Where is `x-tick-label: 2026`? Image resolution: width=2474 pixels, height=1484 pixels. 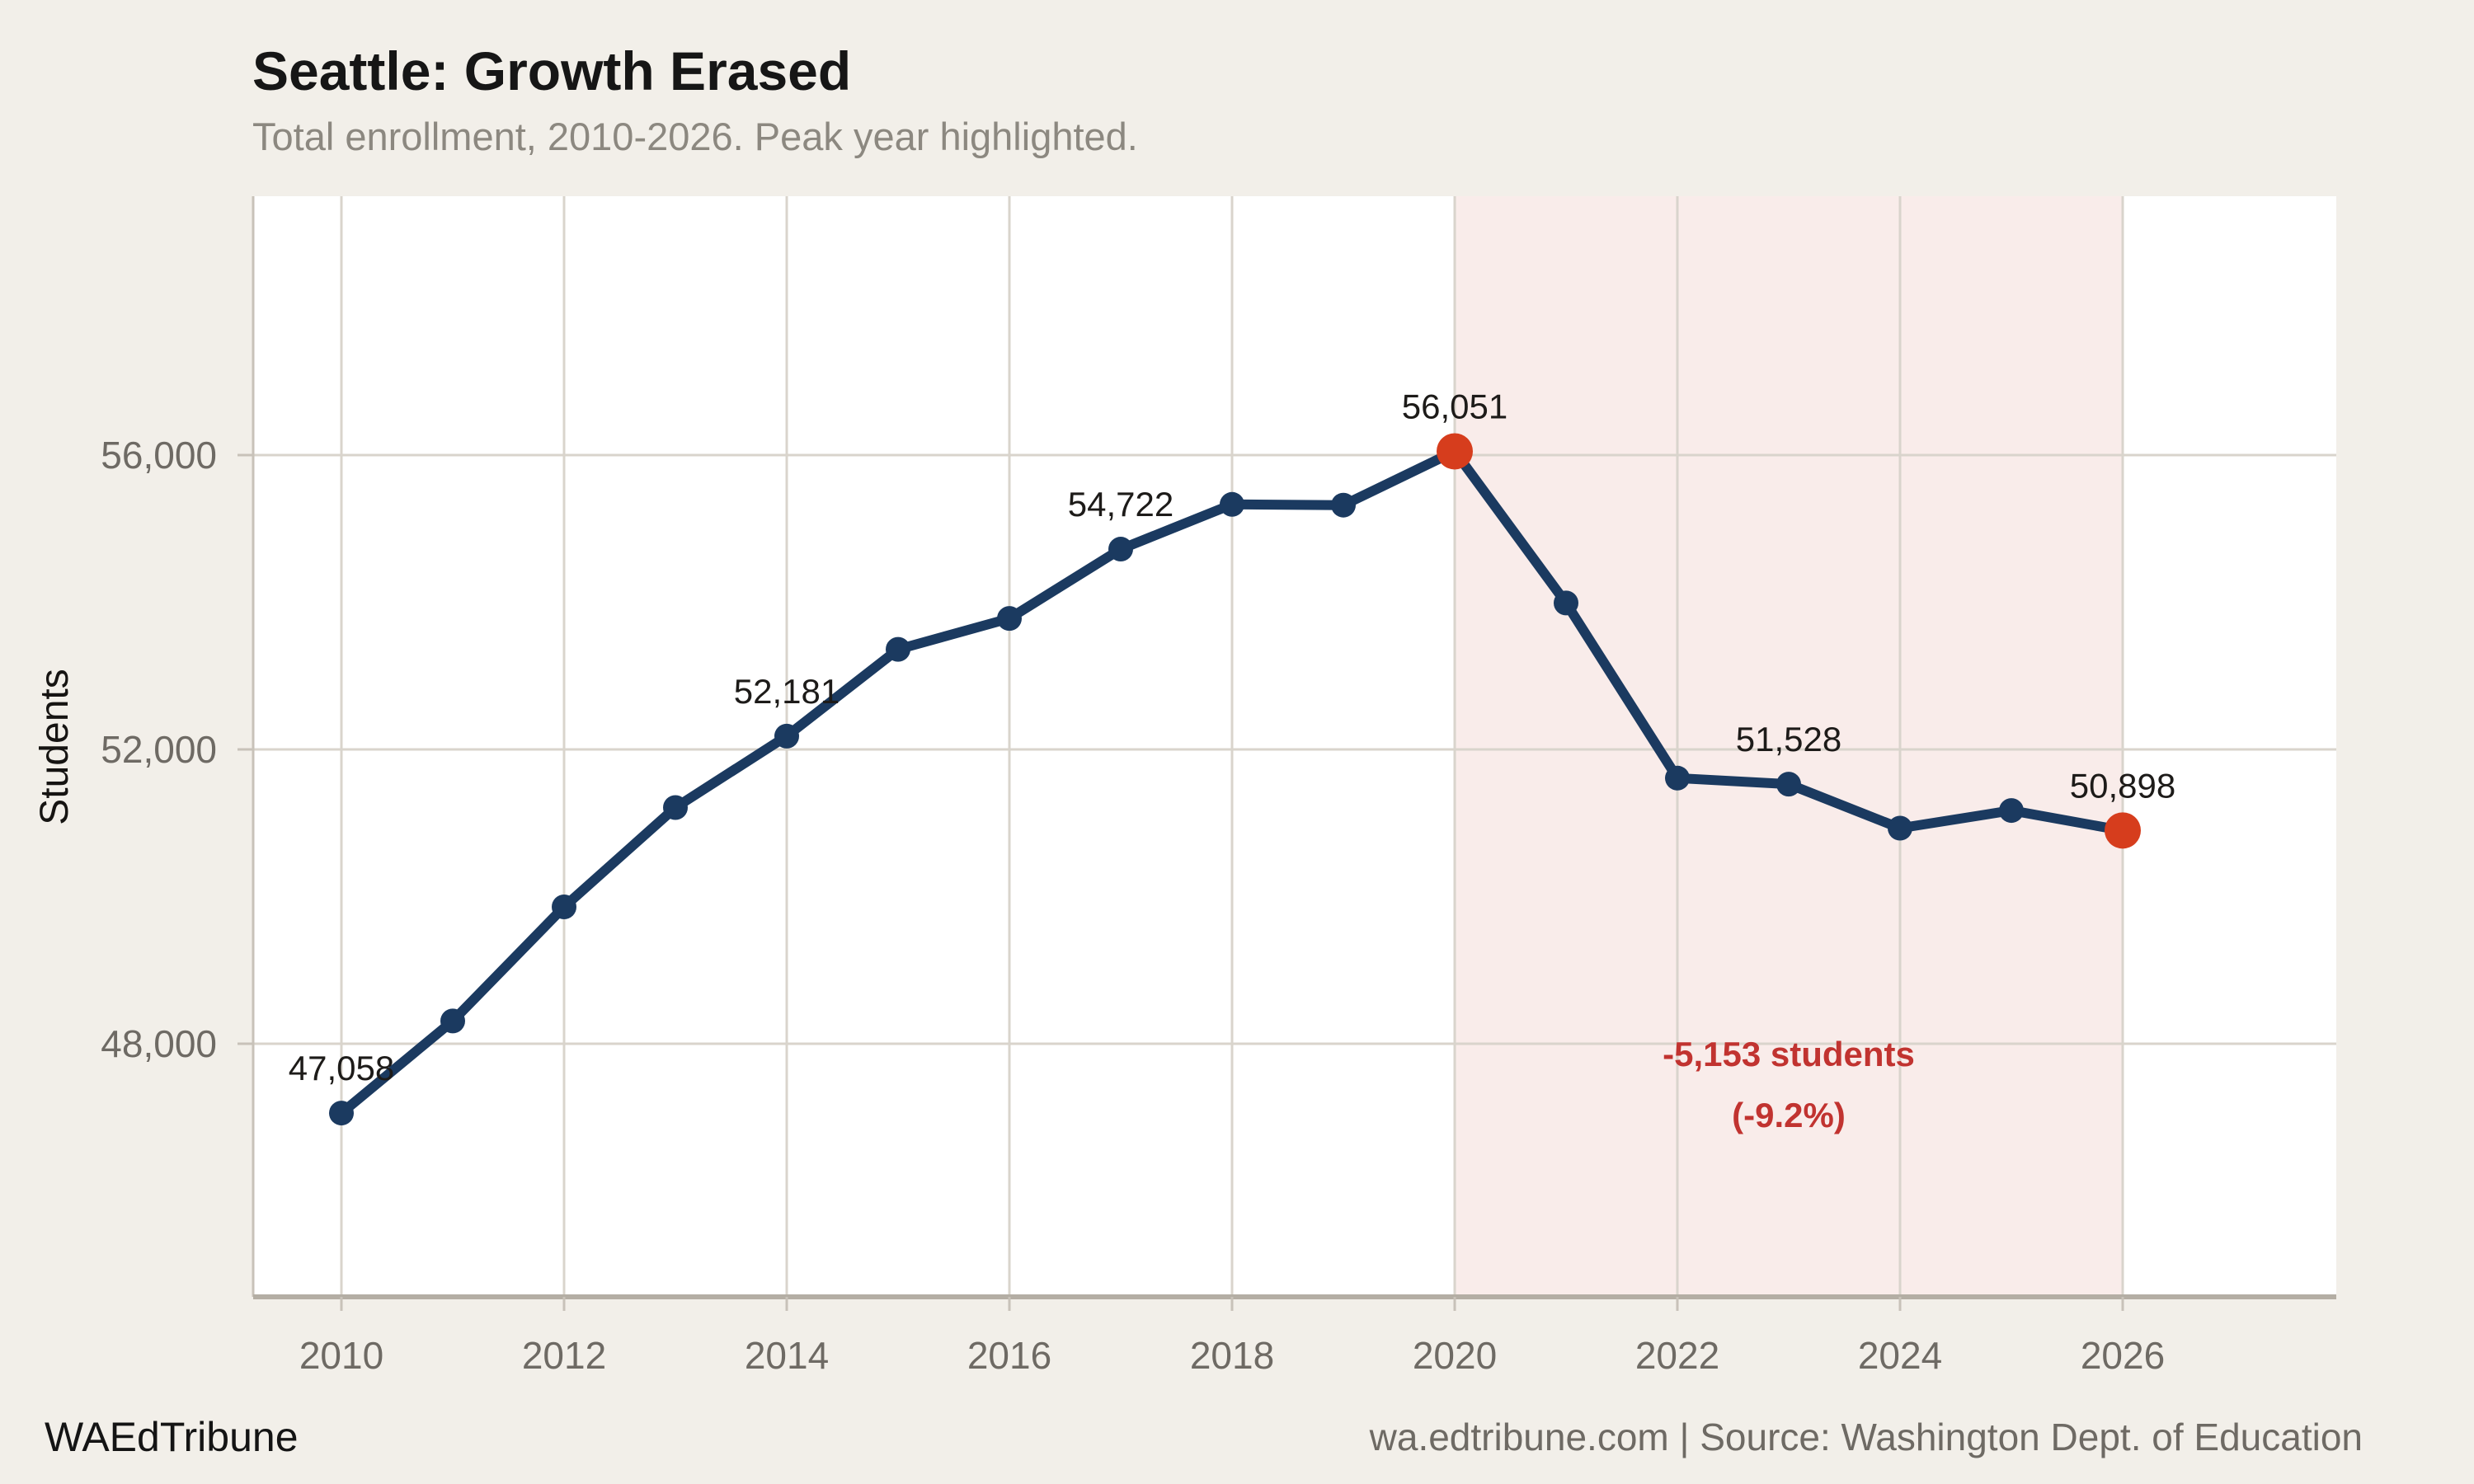 x-tick-label: 2026 is located at coordinates (2123, 1355).